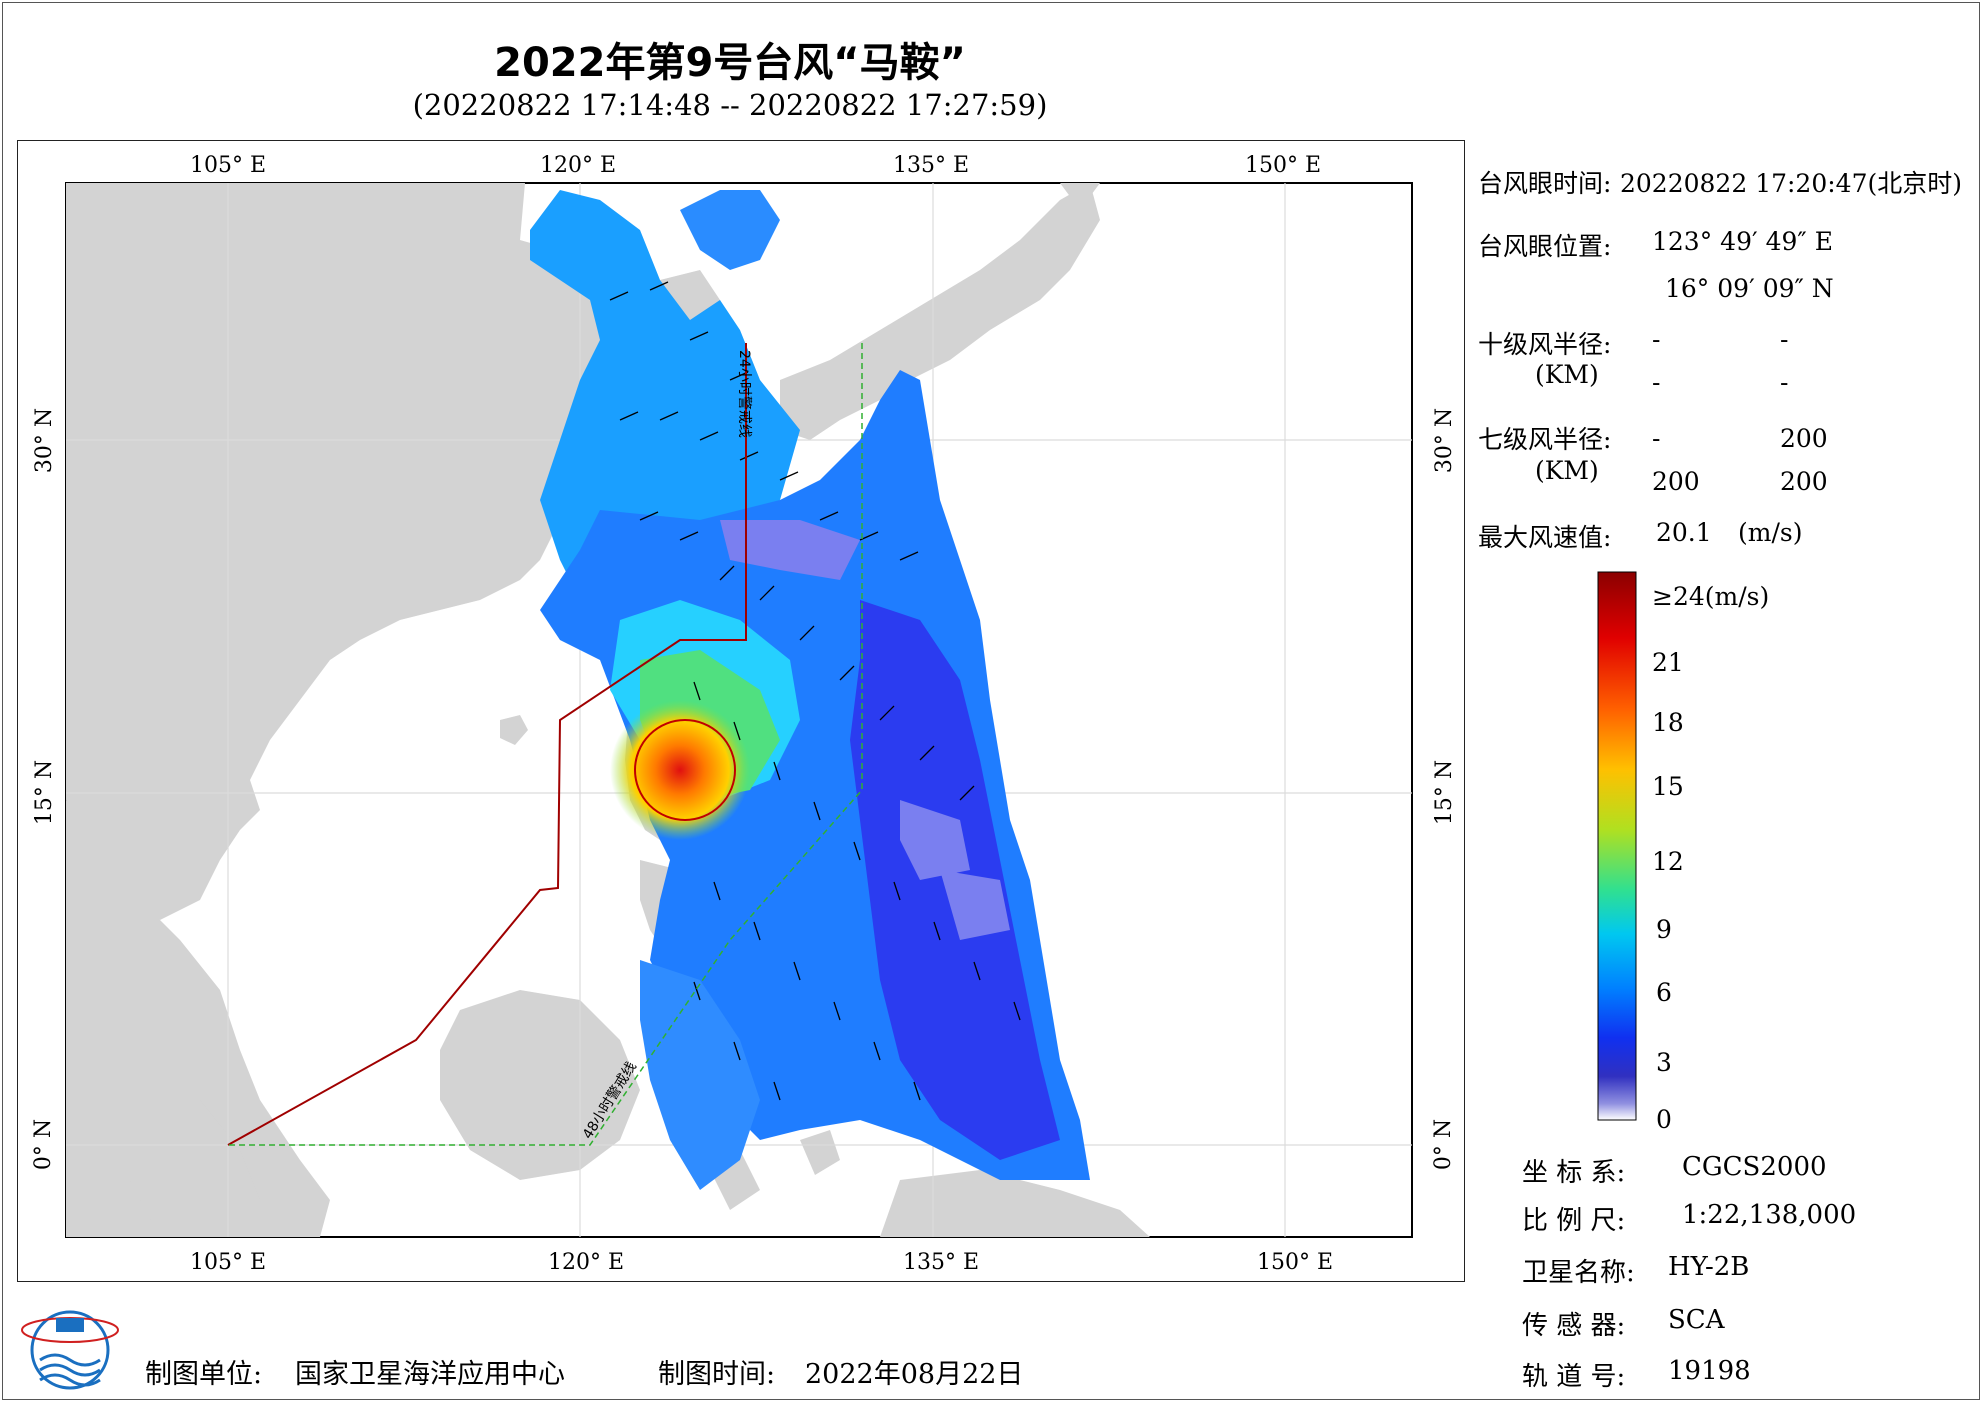 Image resolution: width=1984 pixels, height=1403 pixels. I want to click on eye-time-label: 台风眼时间:, so click(1545, 183).